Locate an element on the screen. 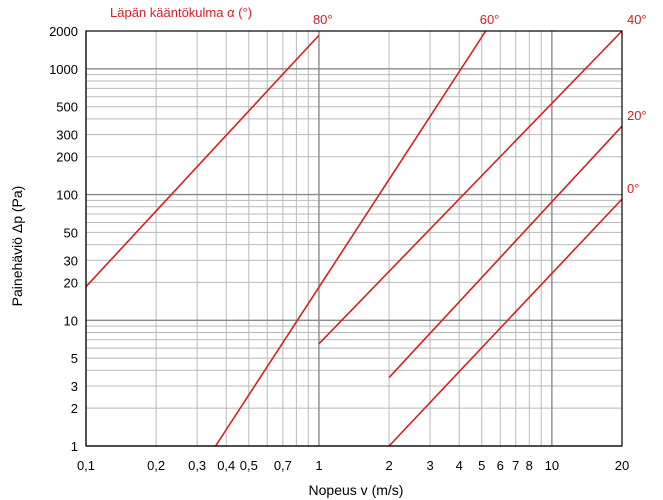 Image resolution: width=663 pixels, height=500 pixels. x-tick-label-15: 20 is located at coordinates (622, 465).